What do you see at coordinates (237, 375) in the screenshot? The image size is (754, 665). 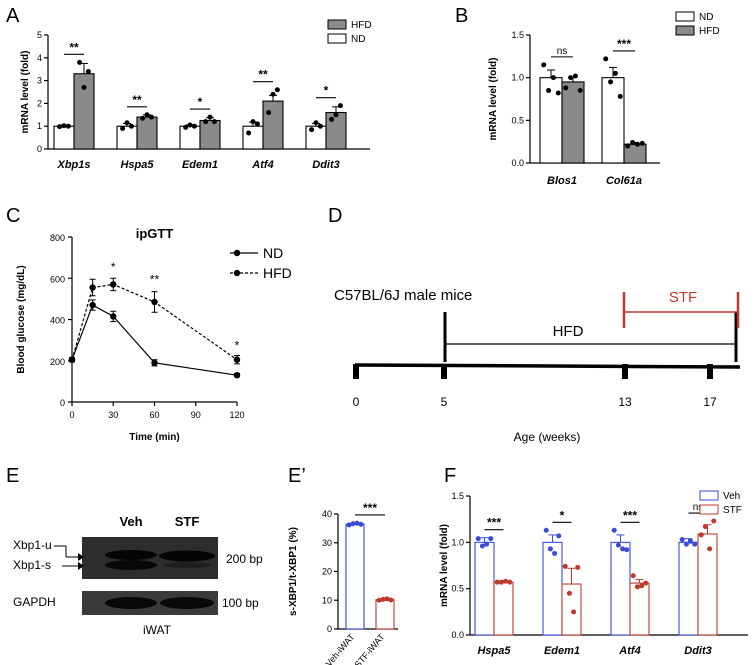 I see `data-point-nd` at bounding box center [237, 375].